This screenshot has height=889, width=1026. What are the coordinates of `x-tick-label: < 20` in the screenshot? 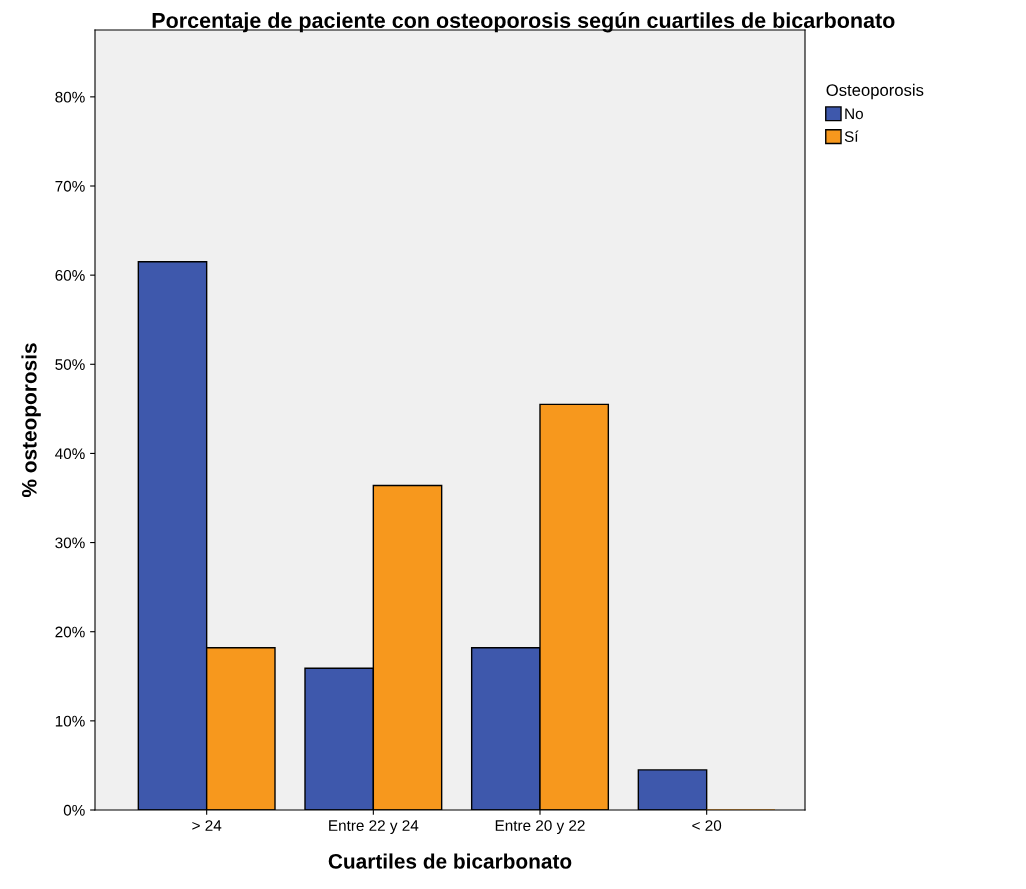 It's located at (707, 825).